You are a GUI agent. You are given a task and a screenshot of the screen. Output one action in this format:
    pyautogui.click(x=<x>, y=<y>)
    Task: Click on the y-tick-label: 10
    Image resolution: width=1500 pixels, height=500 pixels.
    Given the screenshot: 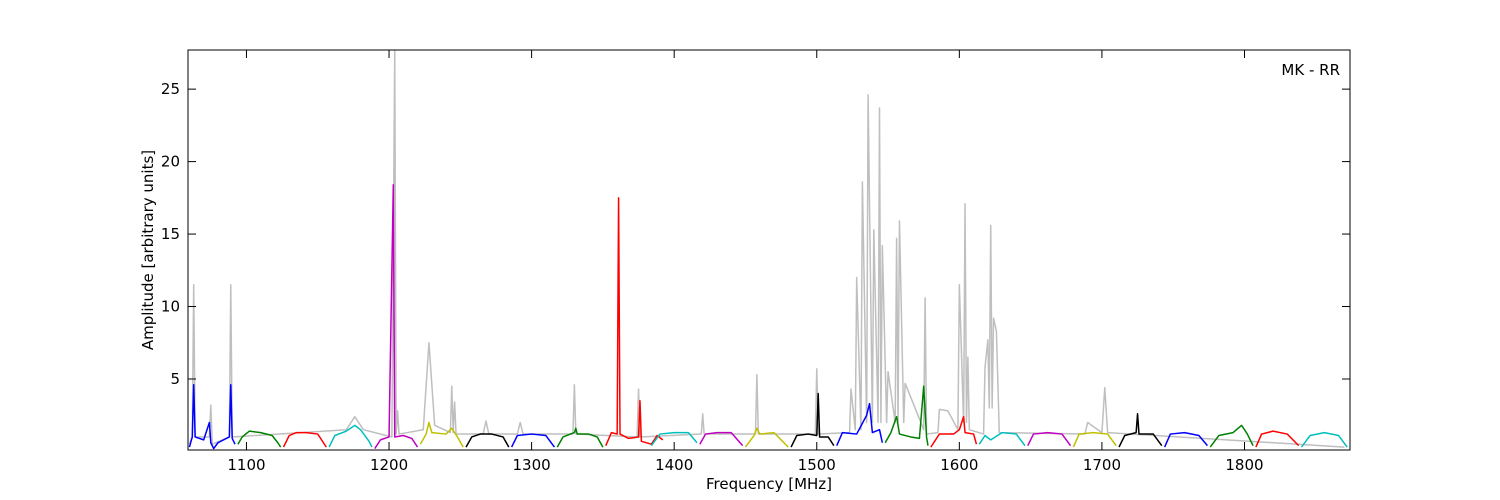 What is the action you would take?
    pyautogui.click(x=170, y=307)
    